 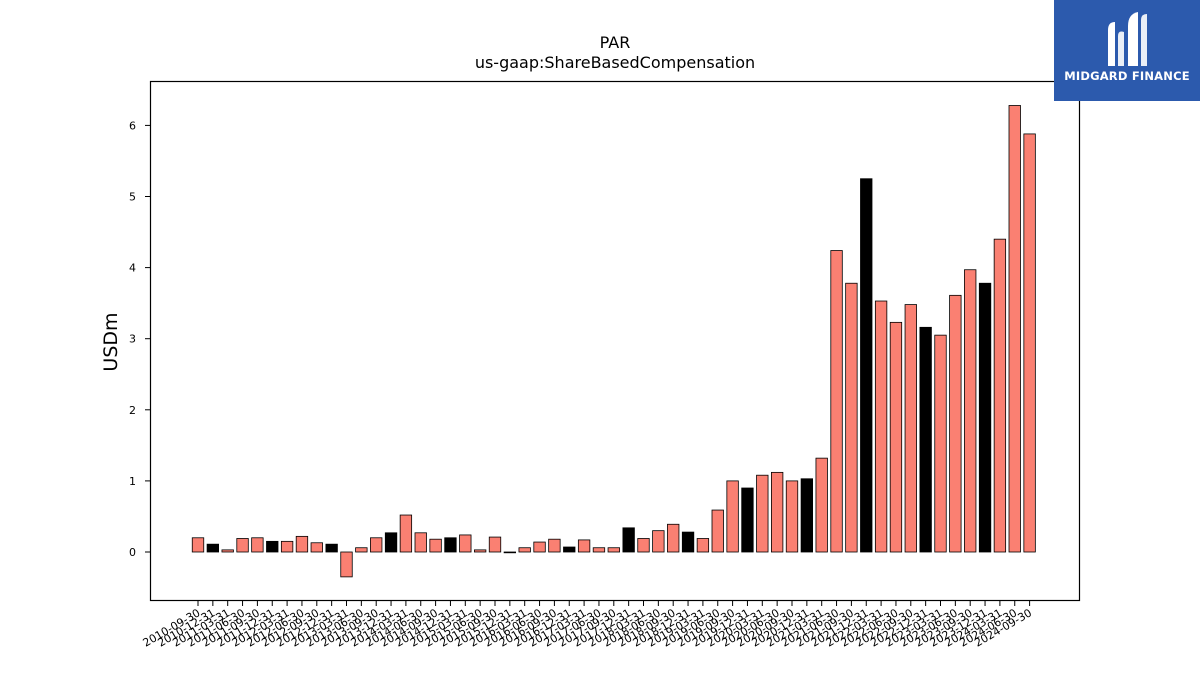 I want to click on chart-title: PAR, so click(x=615, y=42).